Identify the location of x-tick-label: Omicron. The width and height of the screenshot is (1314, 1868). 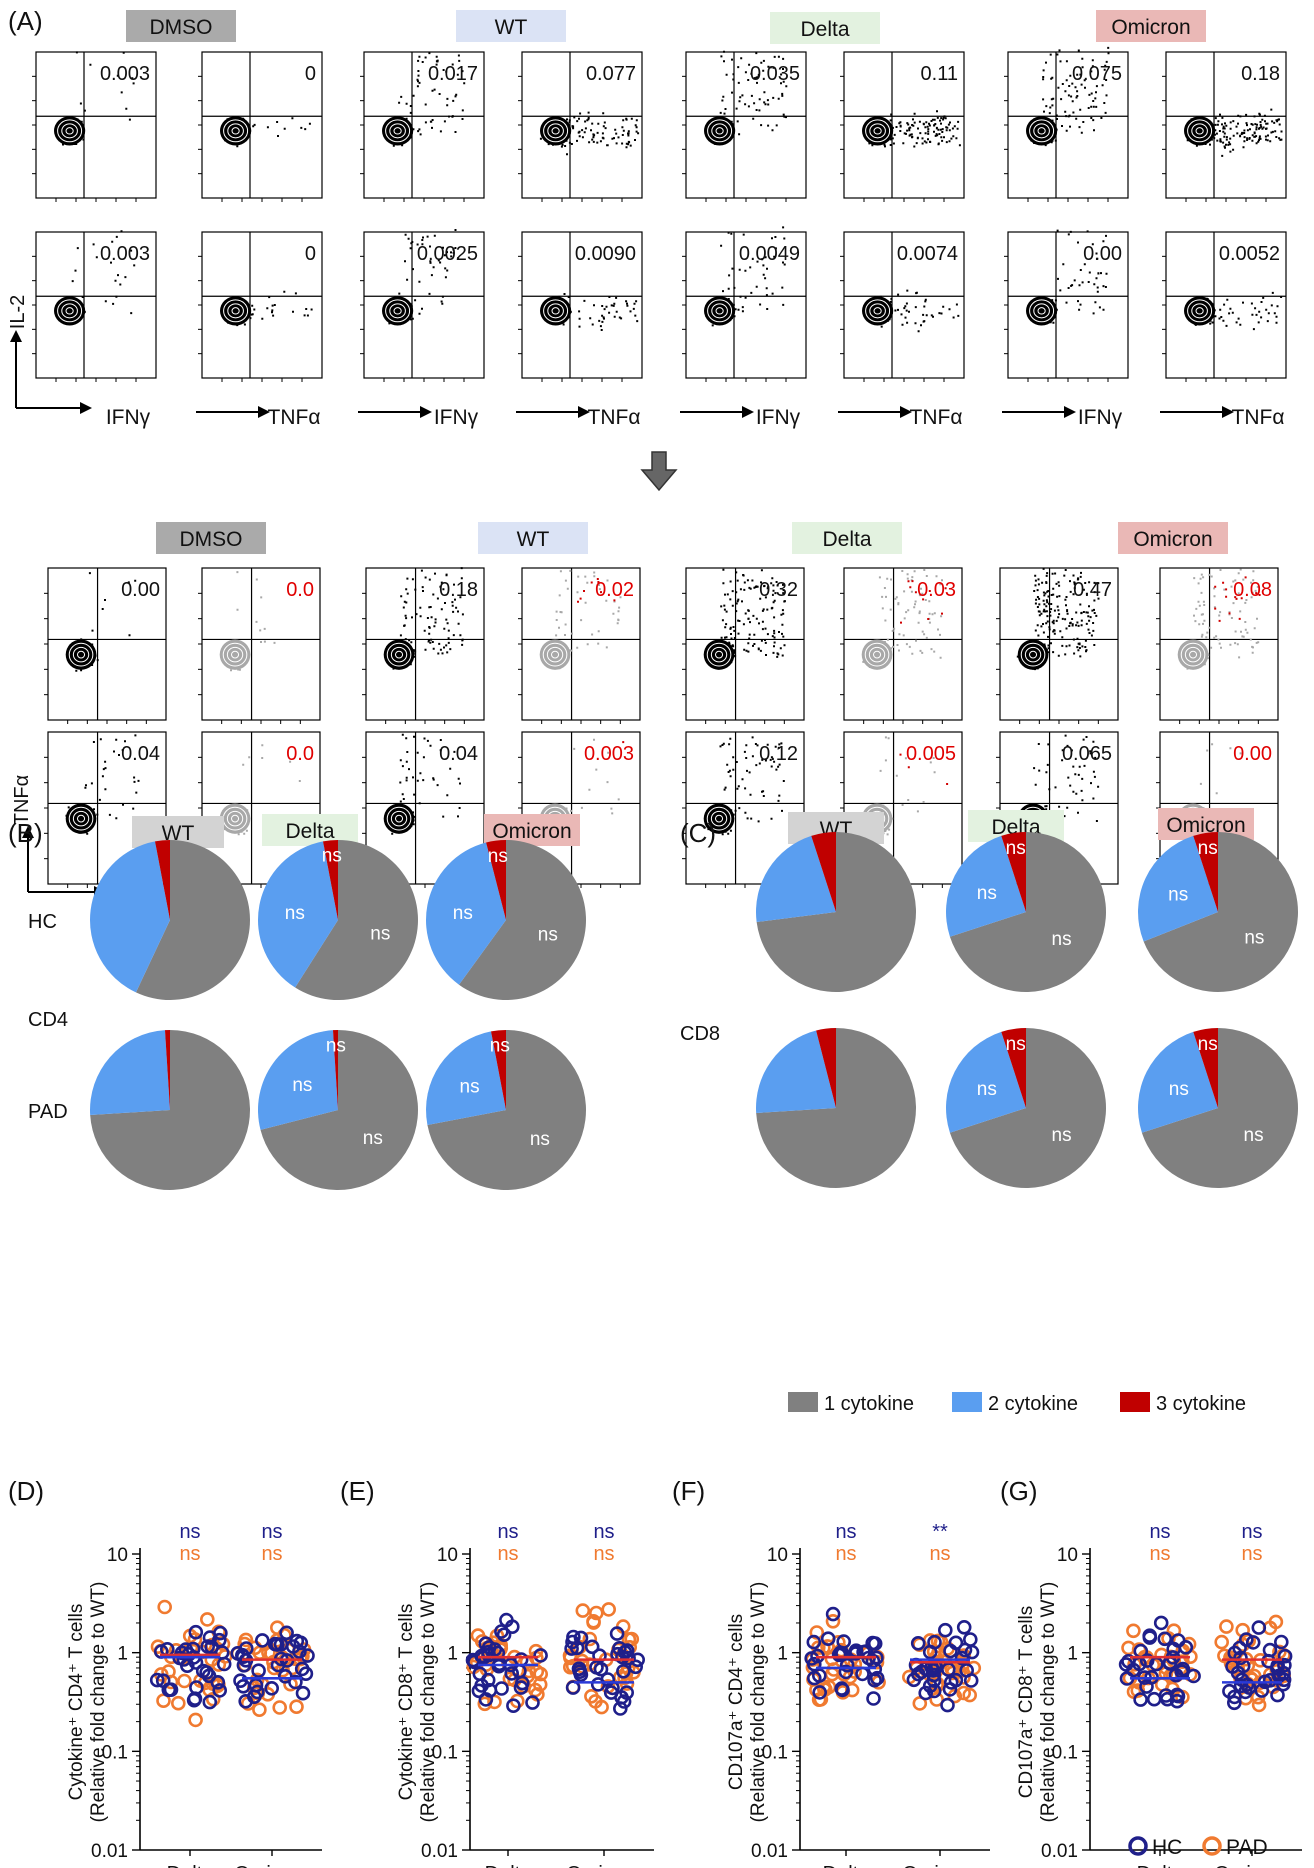
(272, 1865).